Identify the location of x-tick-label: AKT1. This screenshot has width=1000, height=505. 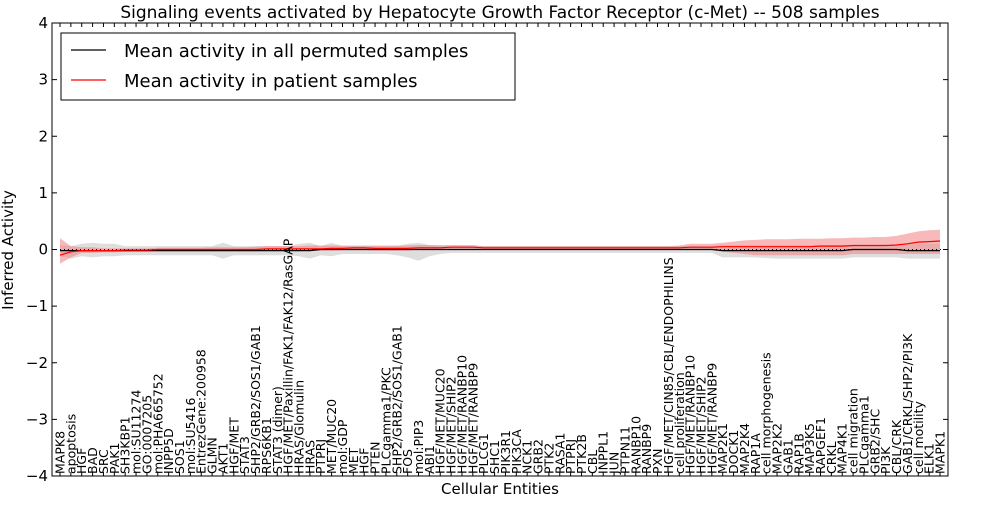
(223, 458).